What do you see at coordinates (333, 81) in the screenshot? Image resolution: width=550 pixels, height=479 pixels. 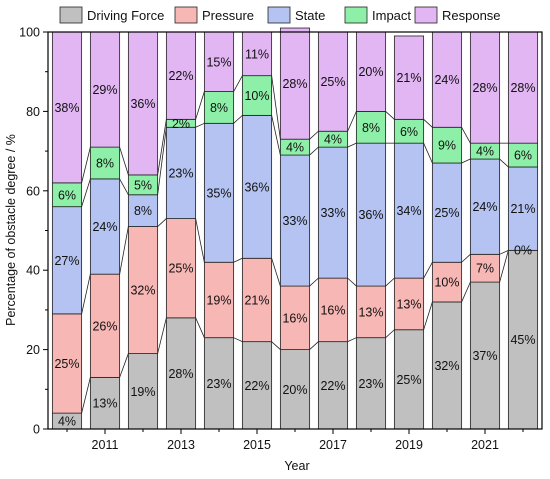 I see `bar-segment-response-2017` at bounding box center [333, 81].